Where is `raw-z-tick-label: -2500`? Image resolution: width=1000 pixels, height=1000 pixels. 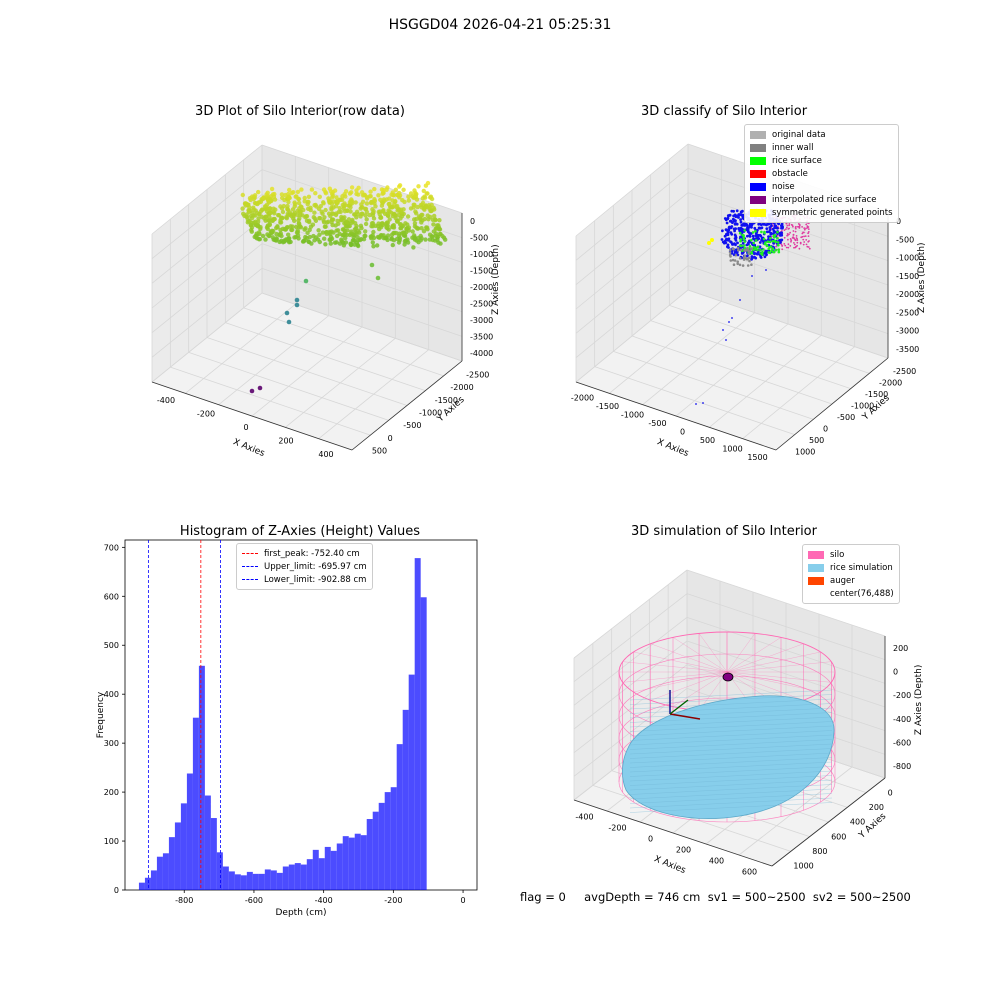
raw-z-tick-label: -2500 is located at coordinates (481, 303).